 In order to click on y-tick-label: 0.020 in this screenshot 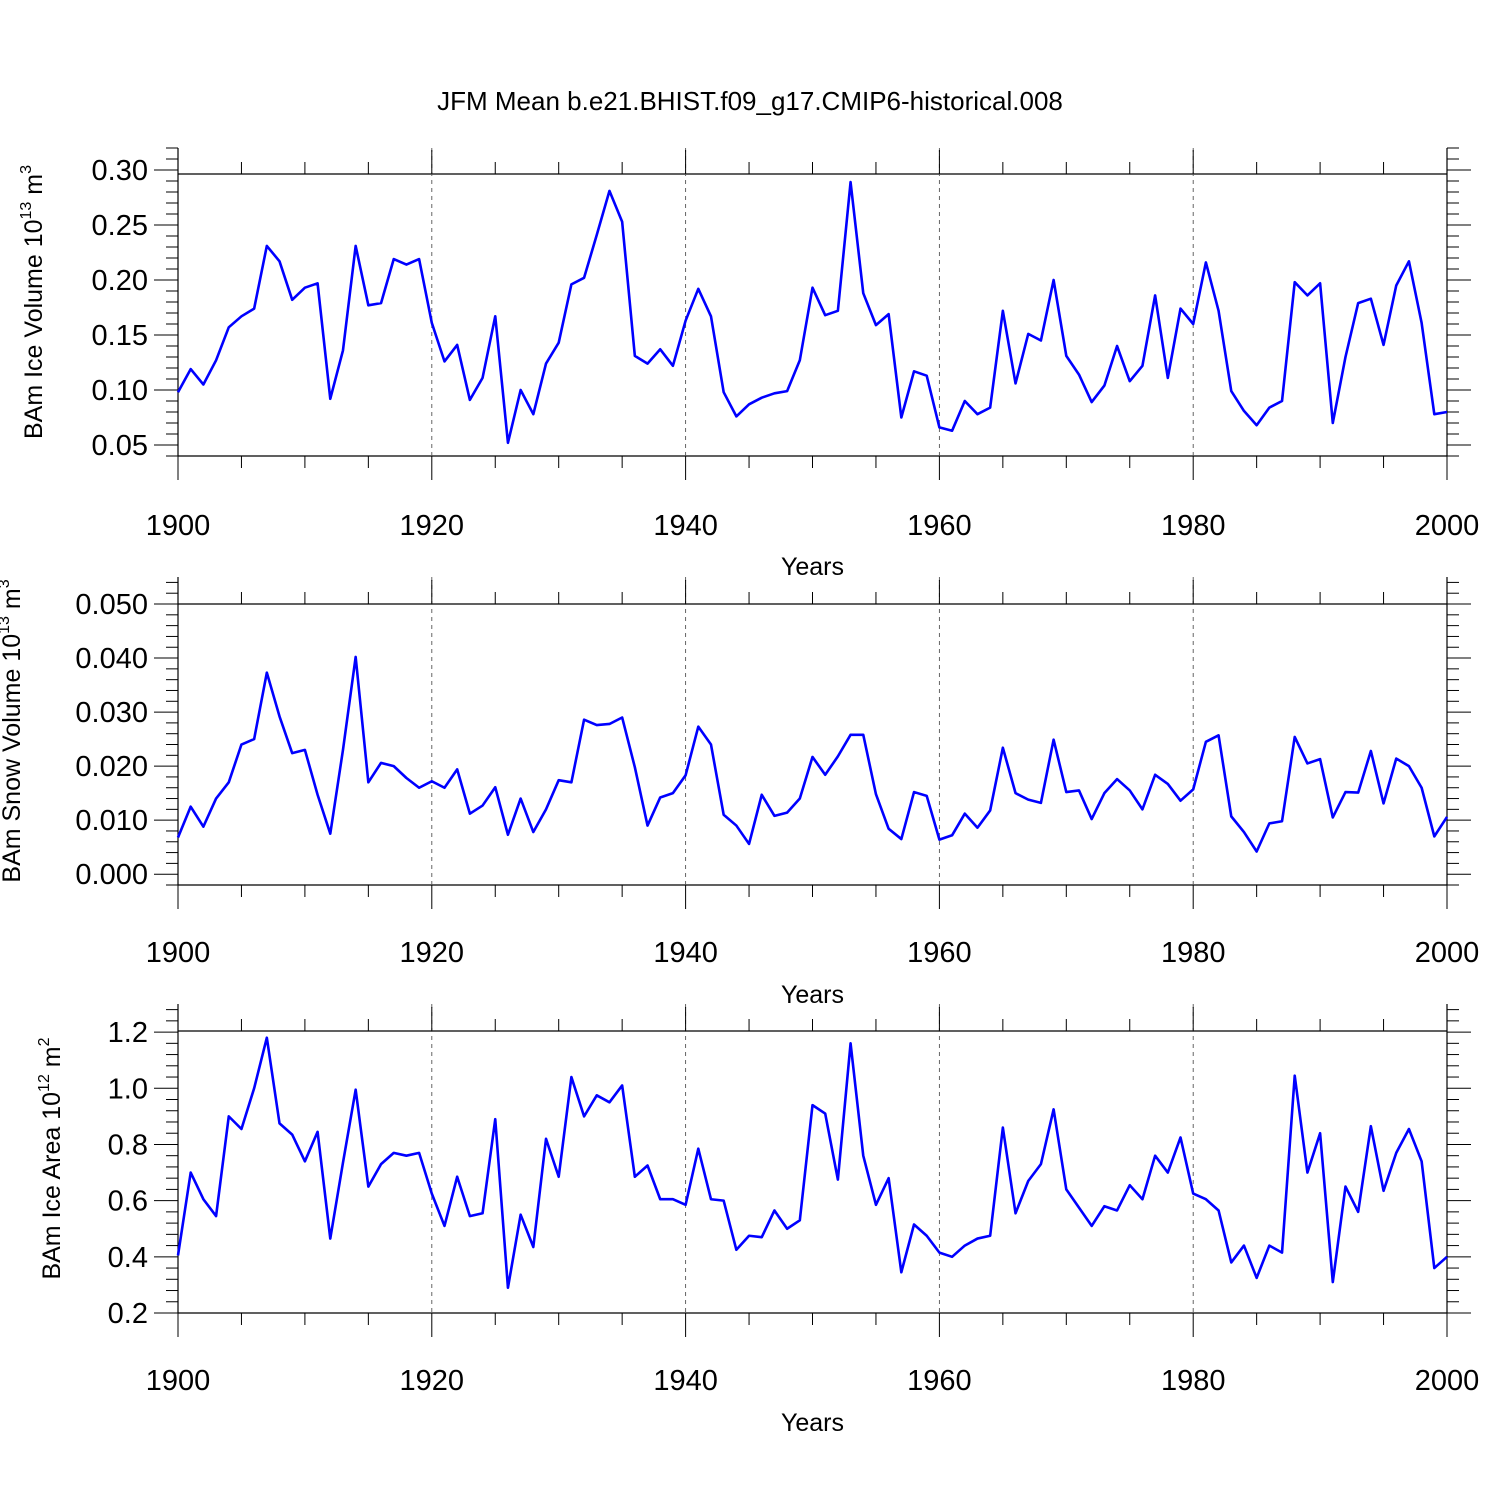, I will do `click(111, 767)`.